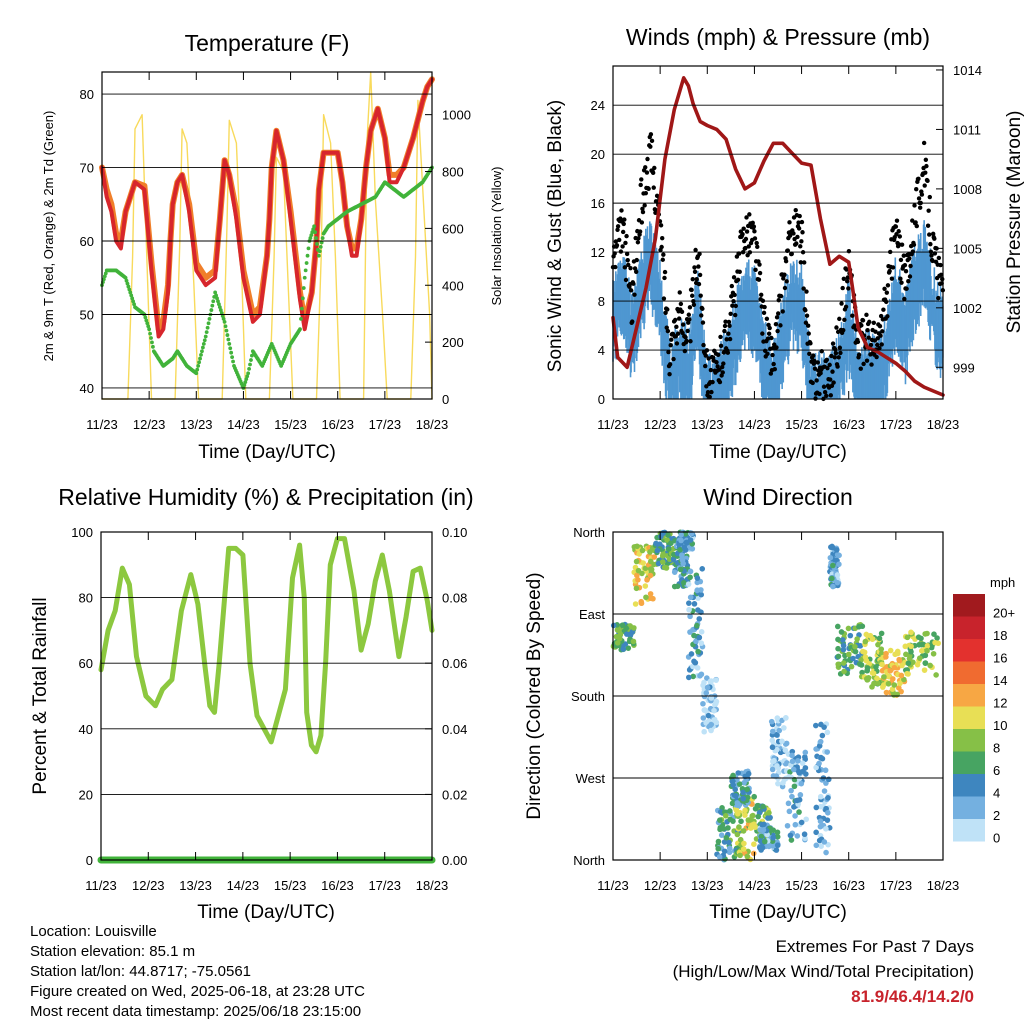  I want to click on x-tick-label: 12/23, so click(149, 424).